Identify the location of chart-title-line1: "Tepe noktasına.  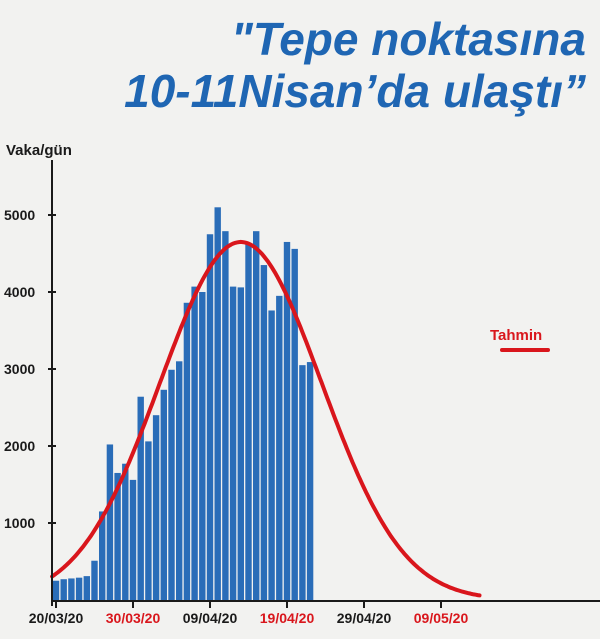
(408, 39).